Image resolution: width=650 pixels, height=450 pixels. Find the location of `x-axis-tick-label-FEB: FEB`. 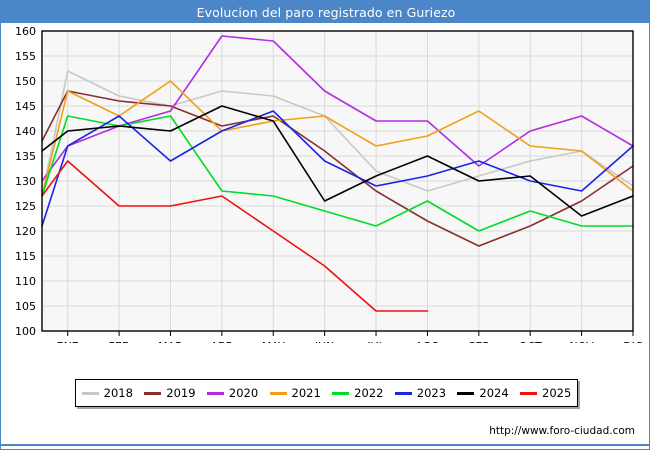

x-axis-tick-label-FEB: FEB is located at coordinates (119, 341).